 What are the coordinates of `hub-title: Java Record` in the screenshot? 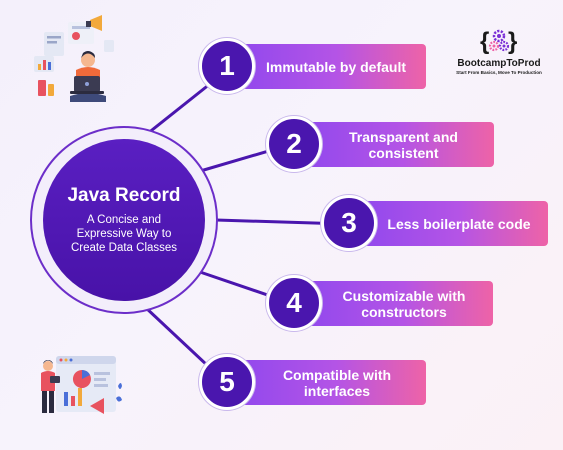 It's located at (124, 195).